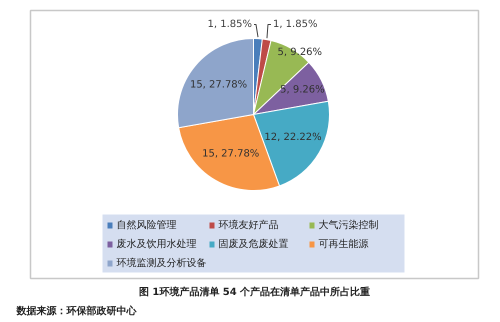 The width and height of the screenshot is (500, 322). What do you see at coordinates (161, 263) in the screenshot?
I see `legend-label: 环境监测及分析设备` at bounding box center [161, 263].